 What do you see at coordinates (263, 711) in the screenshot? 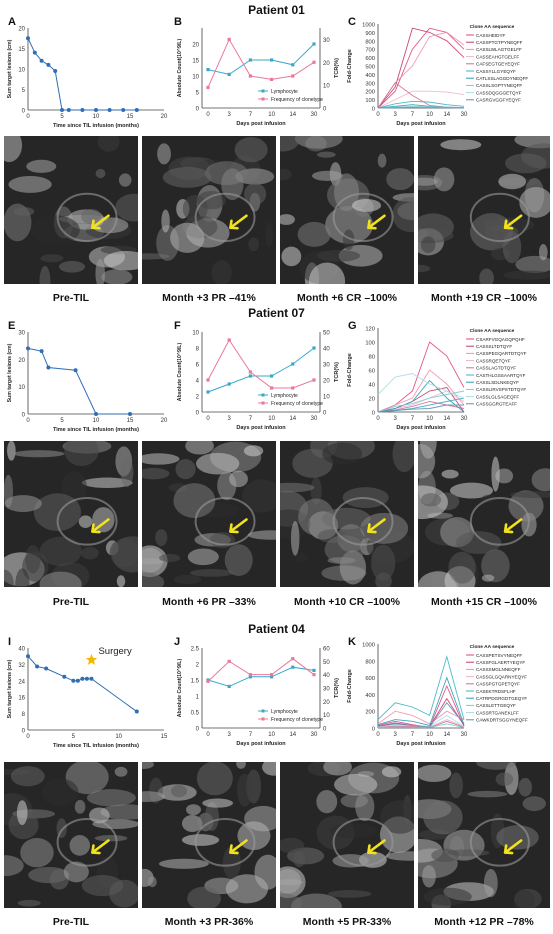
I see `legend-marker` at bounding box center [263, 711].